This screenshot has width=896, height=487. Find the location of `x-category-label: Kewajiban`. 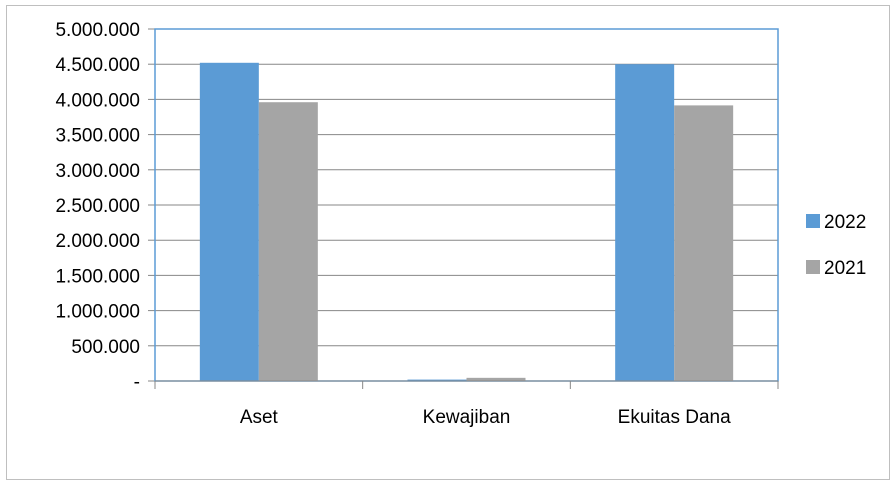

x-category-label: Kewajiban is located at coordinates (467, 417).